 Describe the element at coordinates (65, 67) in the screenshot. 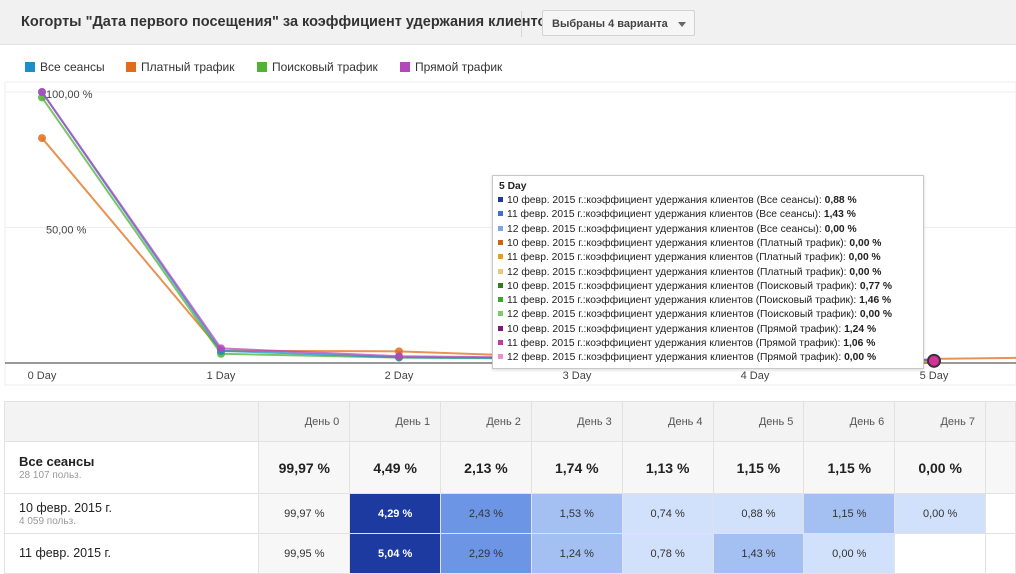

I see `legend-item-all-sessions: Все сеансы` at that location.